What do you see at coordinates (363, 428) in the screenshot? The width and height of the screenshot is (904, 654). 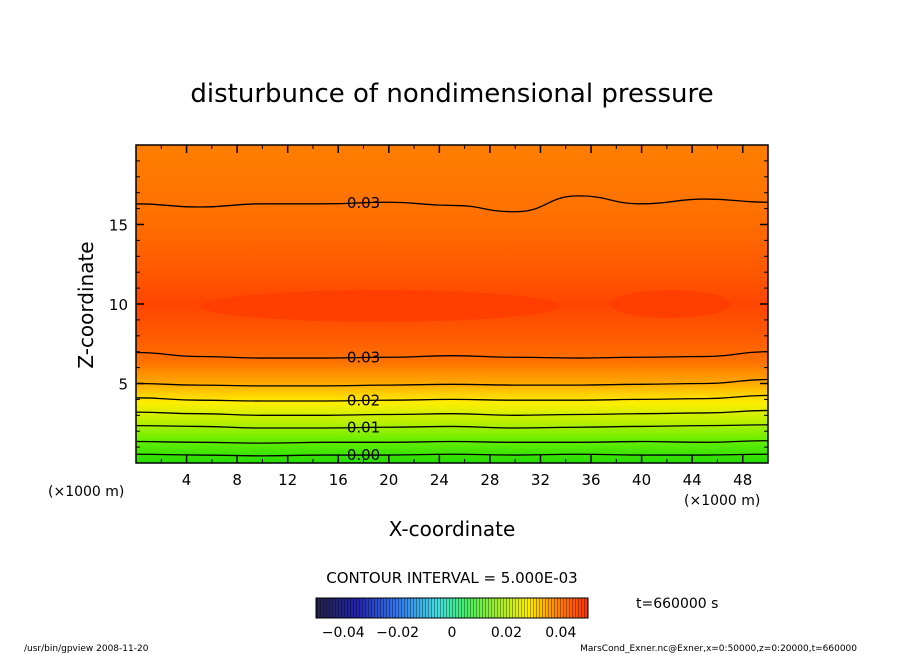 I see `contour-label: 0.01` at bounding box center [363, 428].